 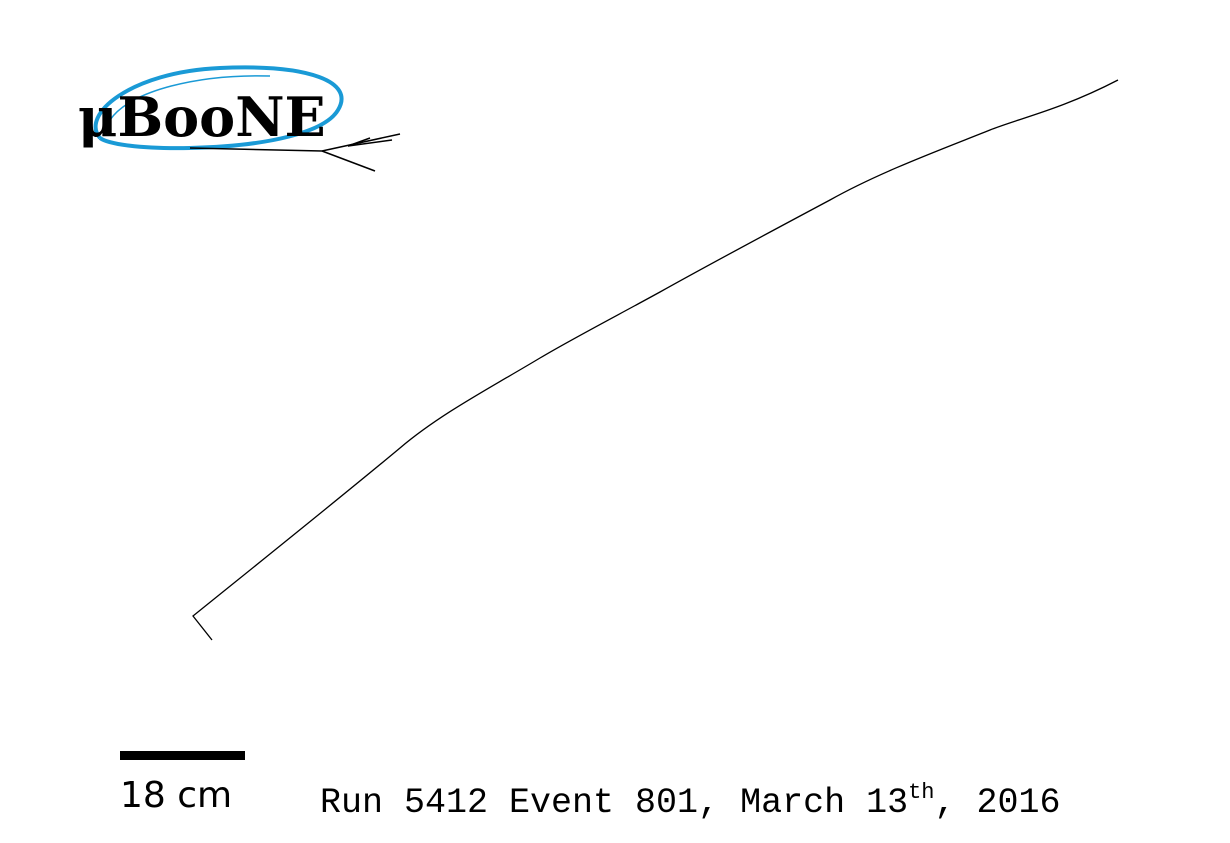 I want to click on logo-text: μBooNE, so click(x=202, y=117).